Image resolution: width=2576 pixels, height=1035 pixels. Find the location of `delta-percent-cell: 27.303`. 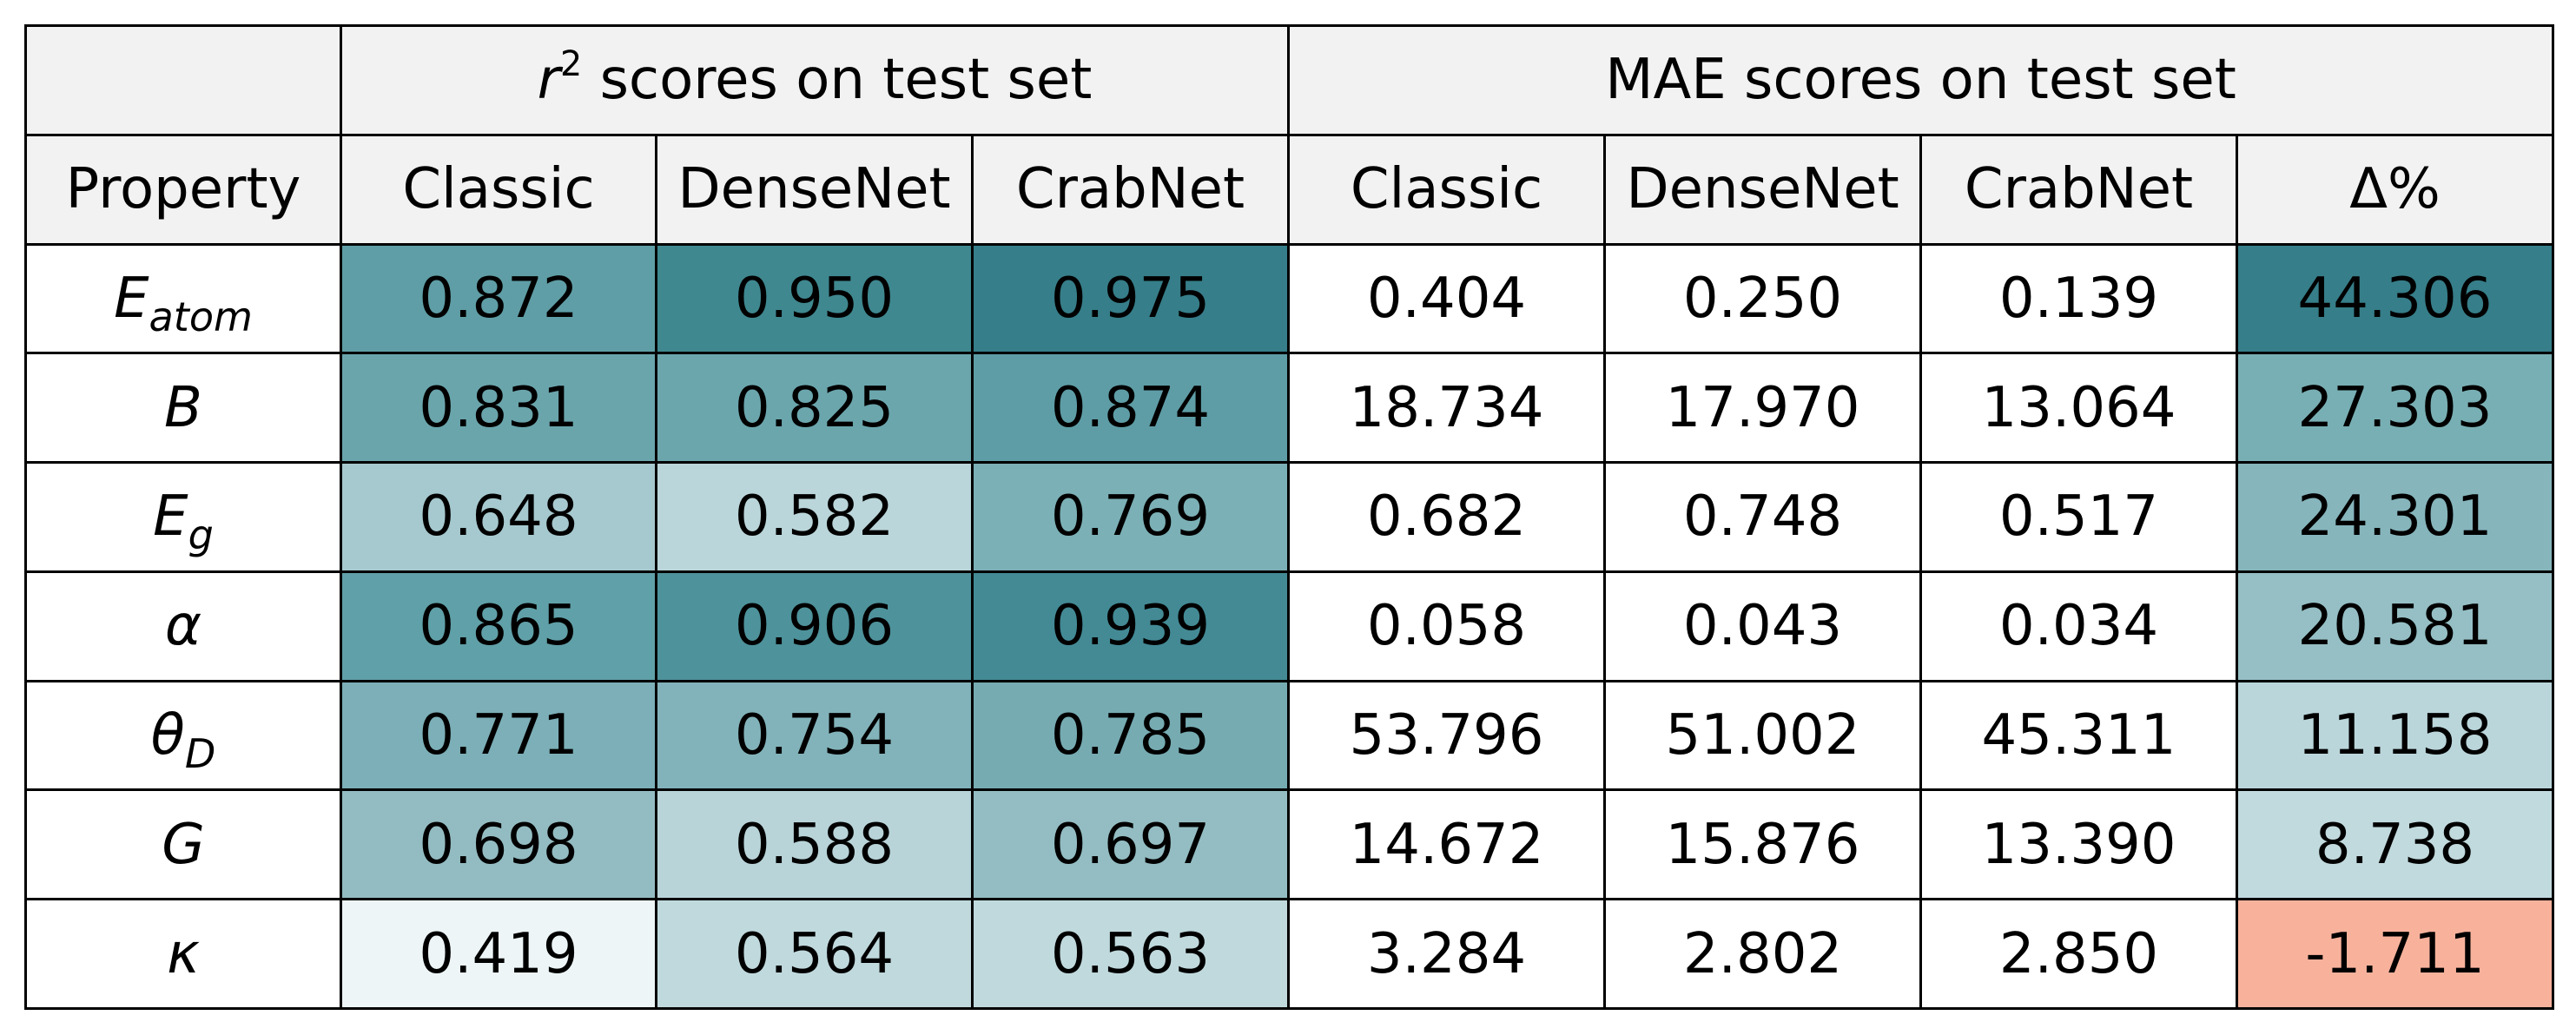

delta-percent-cell: 27.303 is located at coordinates (2395, 408).